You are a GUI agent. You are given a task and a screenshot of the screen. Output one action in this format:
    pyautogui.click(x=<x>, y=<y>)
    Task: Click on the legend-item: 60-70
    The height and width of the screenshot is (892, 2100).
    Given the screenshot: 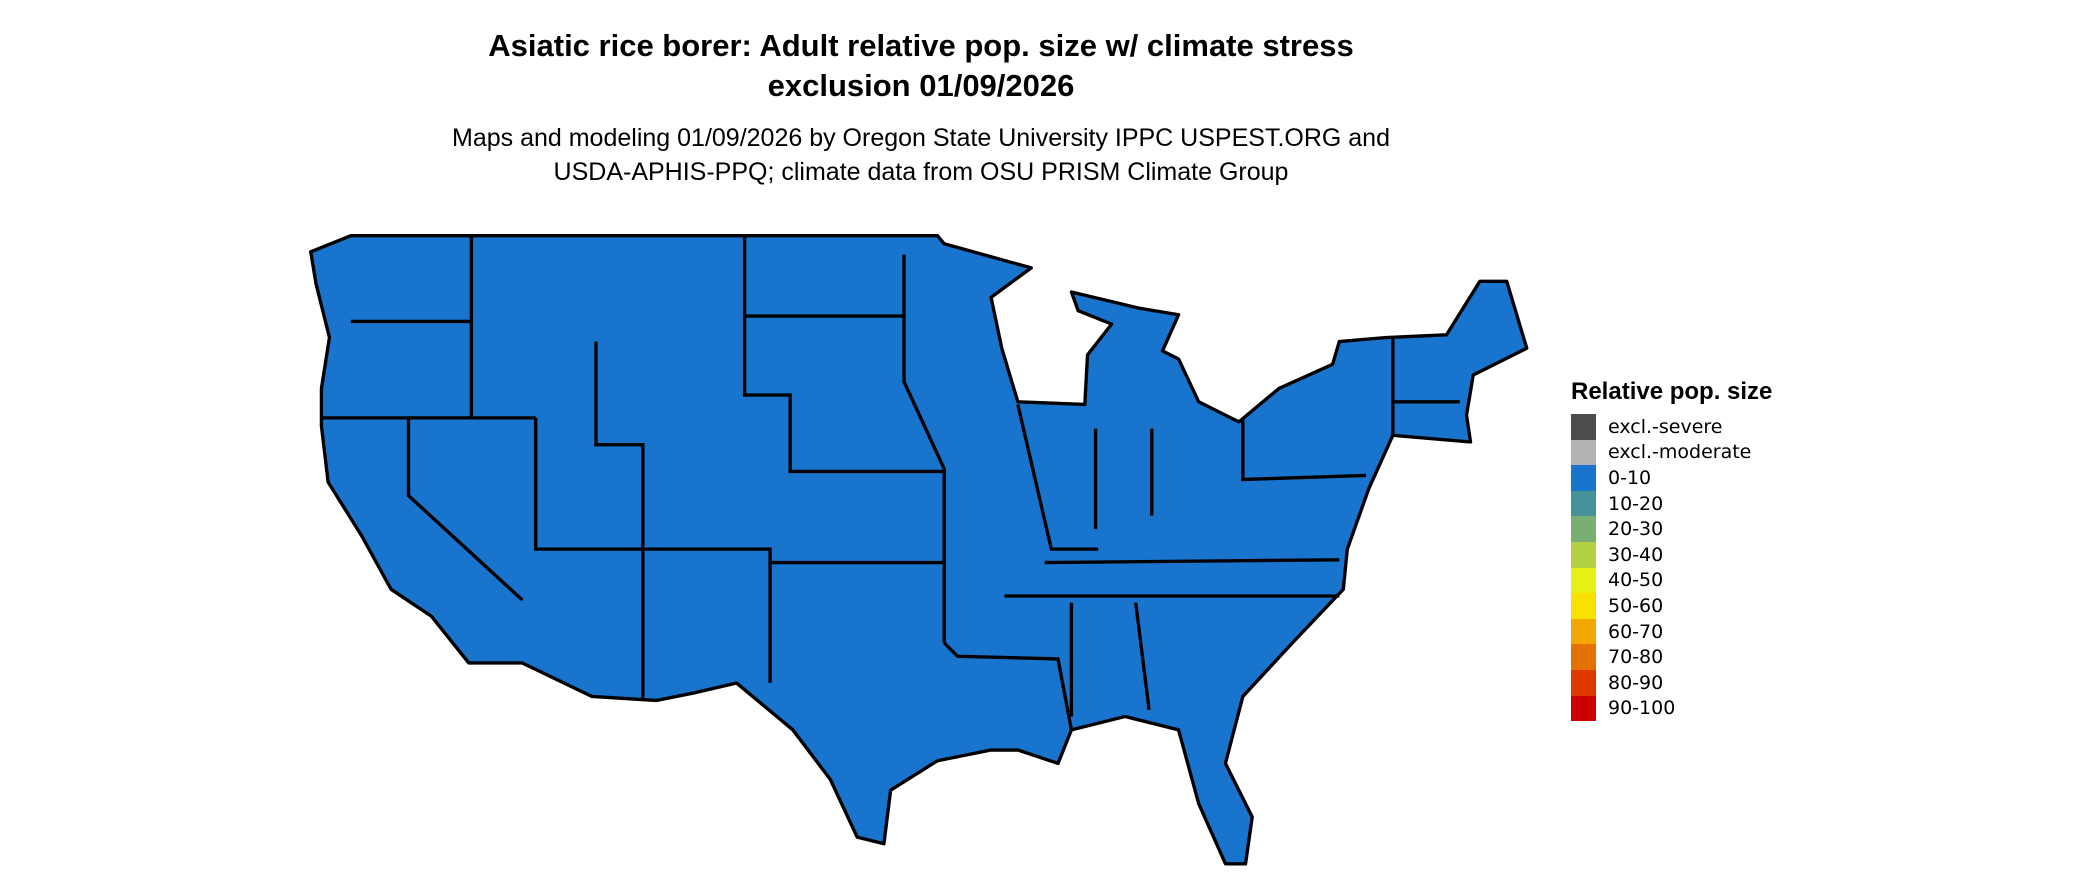 What is the action you would take?
    pyautogui.click(x=1671, y=631)
    